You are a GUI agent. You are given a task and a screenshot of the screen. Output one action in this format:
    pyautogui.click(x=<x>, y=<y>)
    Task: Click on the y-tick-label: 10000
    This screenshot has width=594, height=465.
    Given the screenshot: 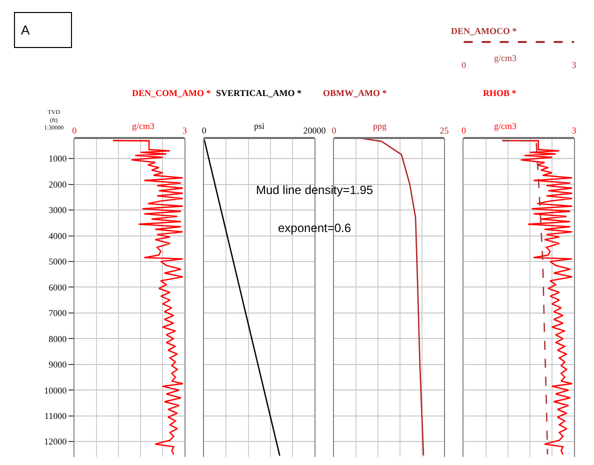 What is the action you would take?
    pyautogui.click(x=56, y=390)
    